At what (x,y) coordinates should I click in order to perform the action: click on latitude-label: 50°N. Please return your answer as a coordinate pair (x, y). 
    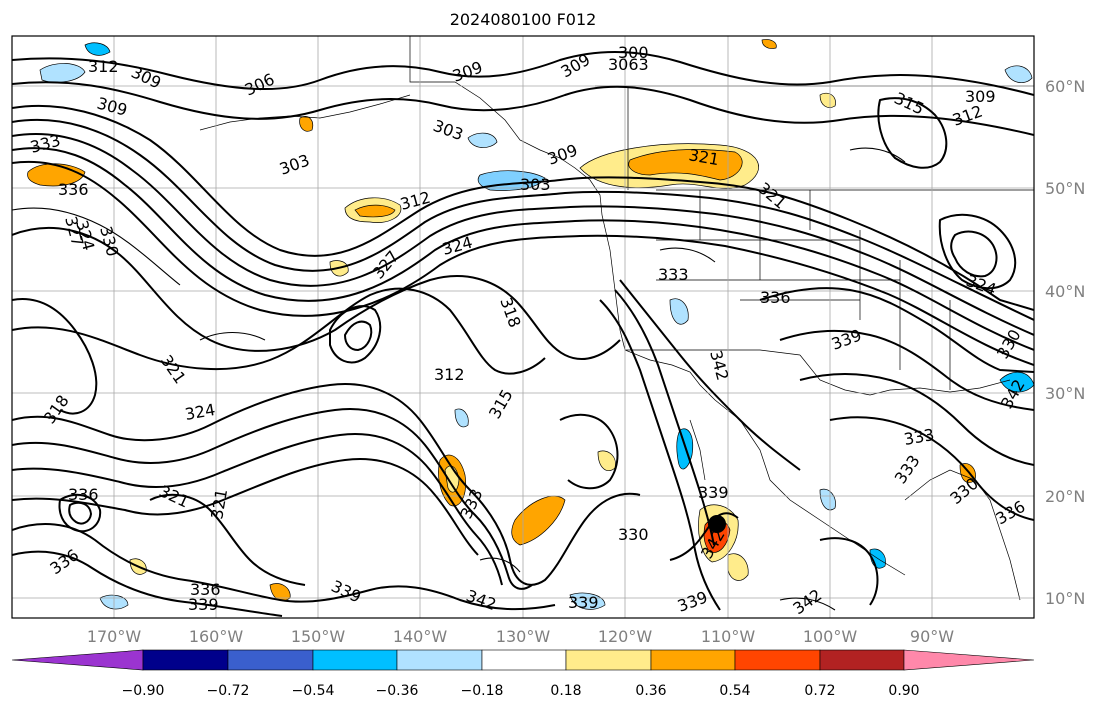
    Looking at the image, I should click on (1065, 188).